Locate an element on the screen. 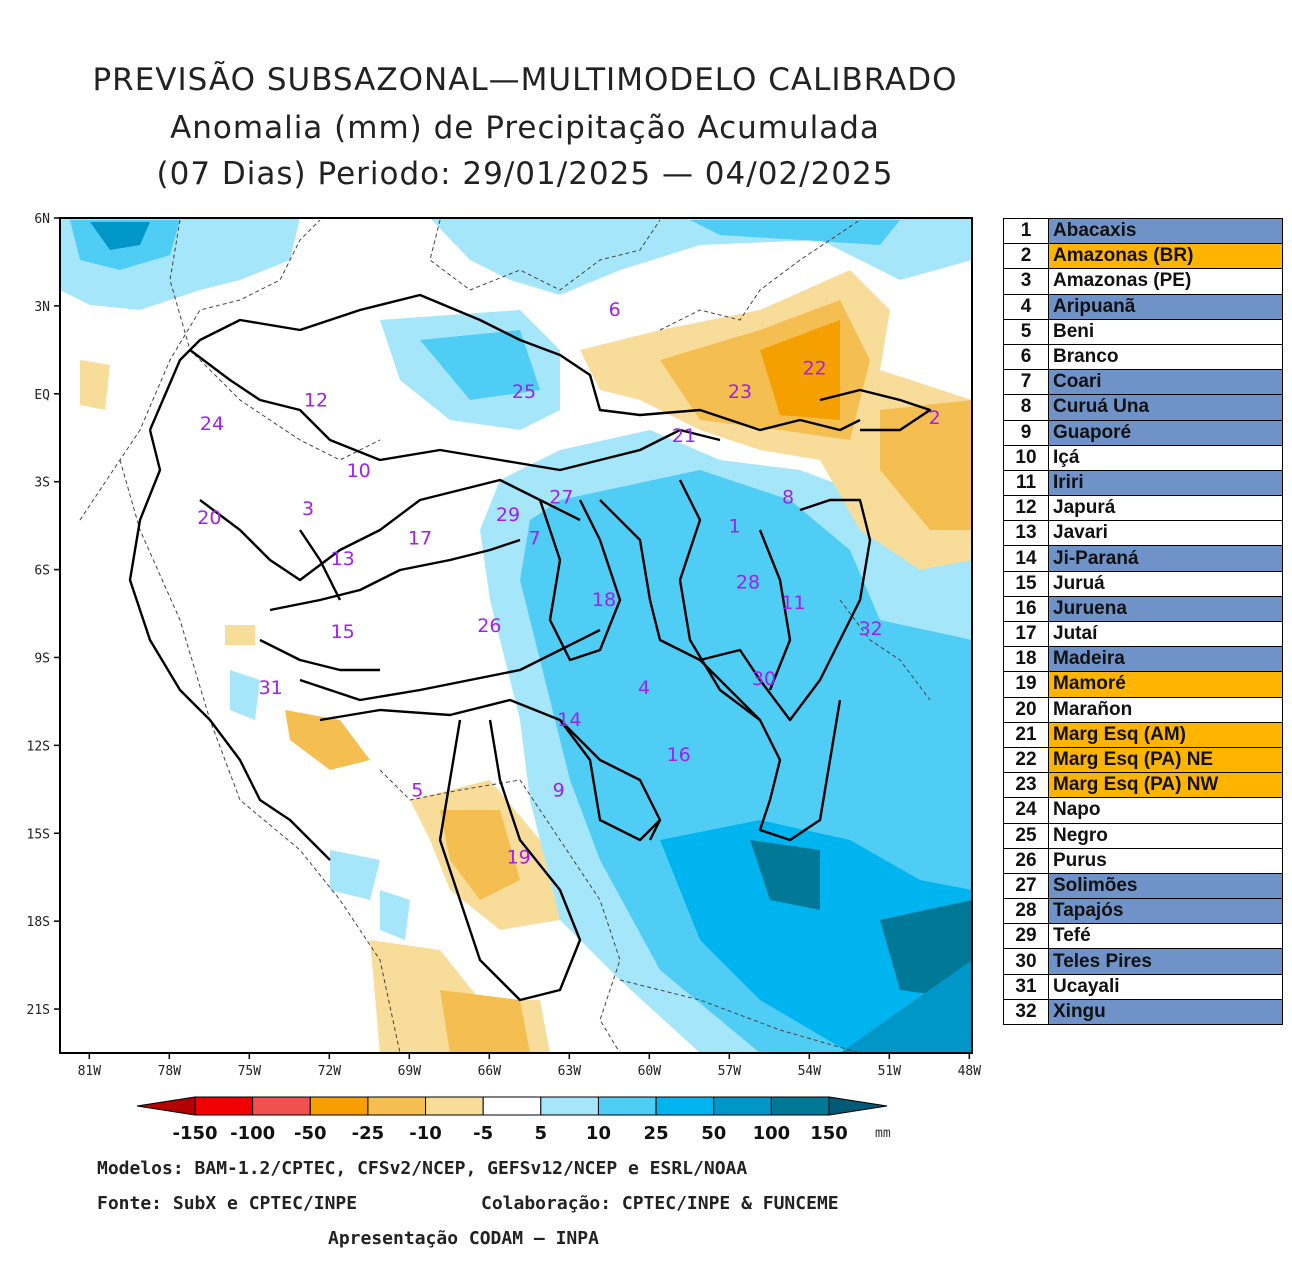 The width and height of the screenshot is (1292, 1274). colorbar-high-arrow is located at coordinates (858, 1106).